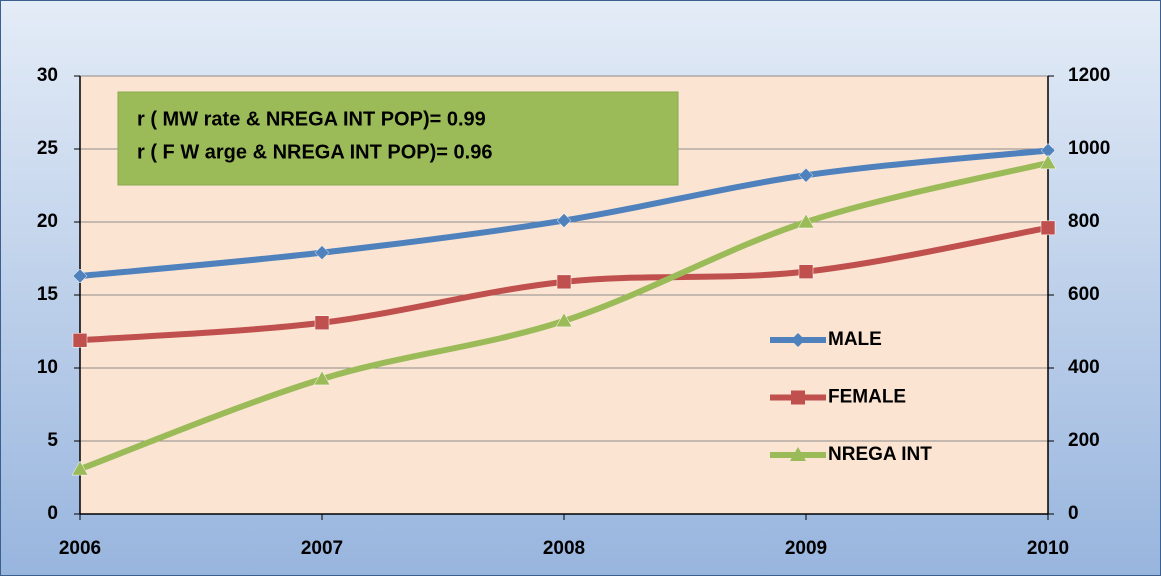 Image resolution: width=1161 pixels, height=576 pixels. What do you see at coordinates (47, 221) in the screenshot?
I see `y-tick-label: 20` at bounding box center [47, 221].